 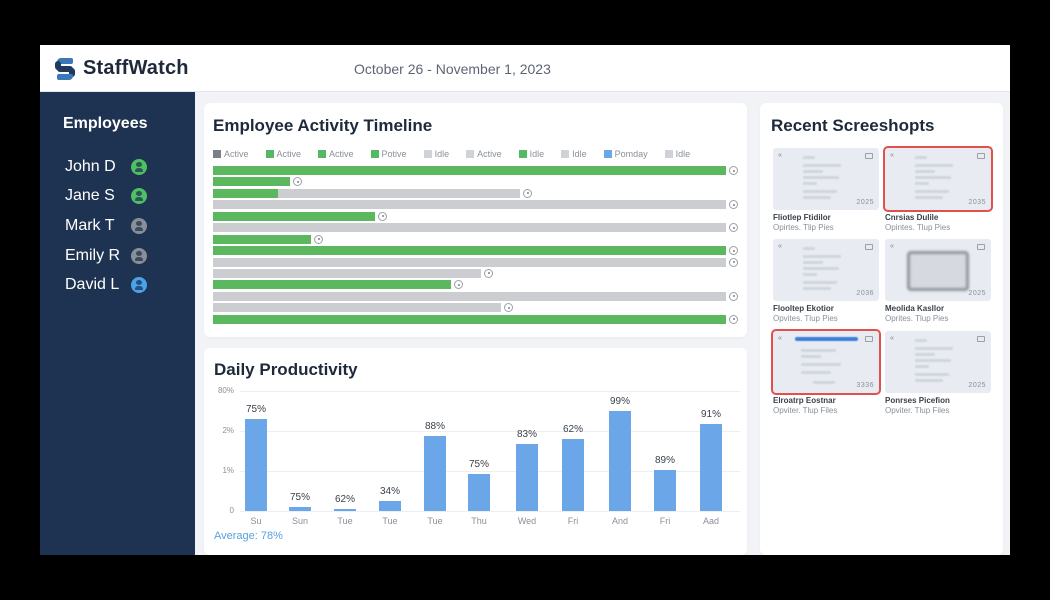 What do you see at coordinates (531, 154) in the screenshot?
I see `legend-item: Idle` at bounding box center [531, 154].